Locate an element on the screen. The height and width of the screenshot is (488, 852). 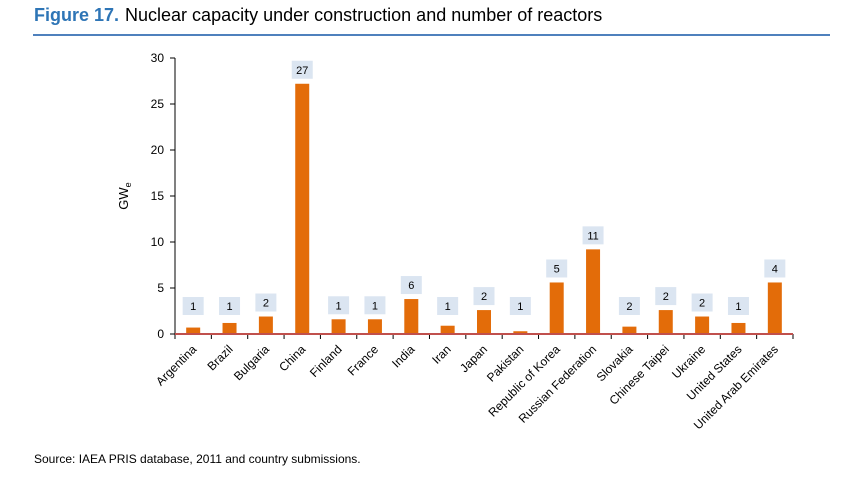
data-label: 6 is located at coordinates (411, 286).